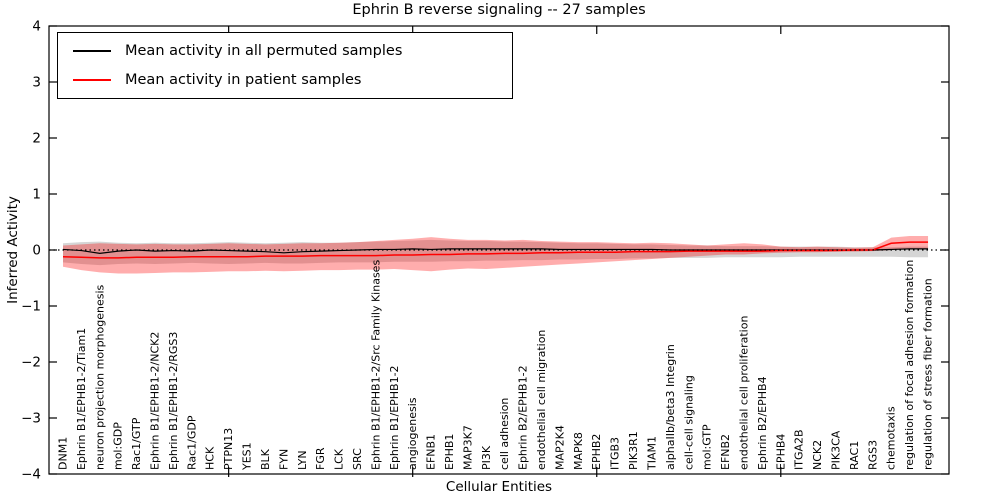  What do you see at coordinates (36, 251) in the screenshot?
I see `y-tick-label: 0` at bounding box center [36, 251].